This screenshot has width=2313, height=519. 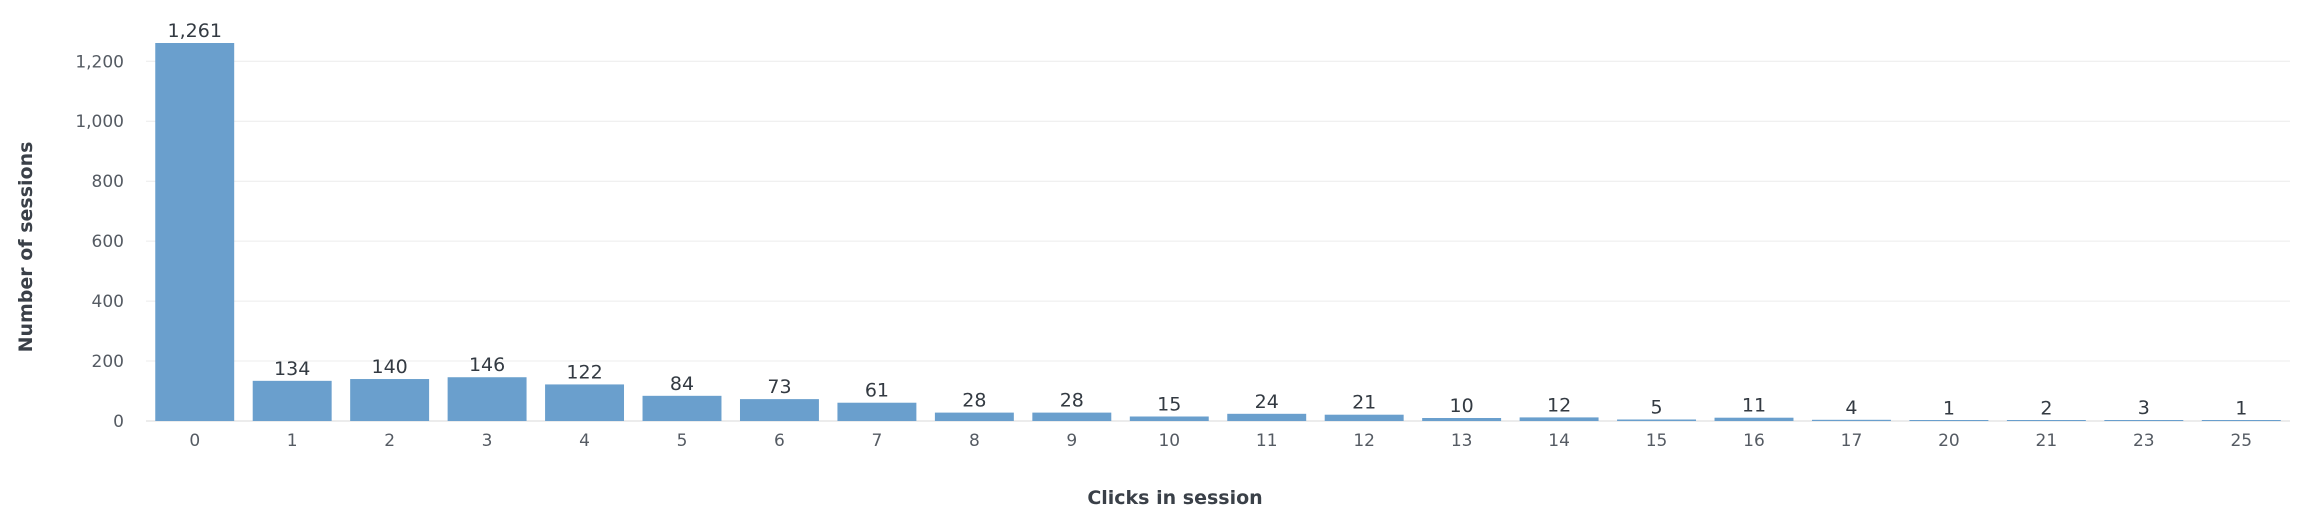 I want to click on x-tick-label: 7, so click(x=876, y=441).